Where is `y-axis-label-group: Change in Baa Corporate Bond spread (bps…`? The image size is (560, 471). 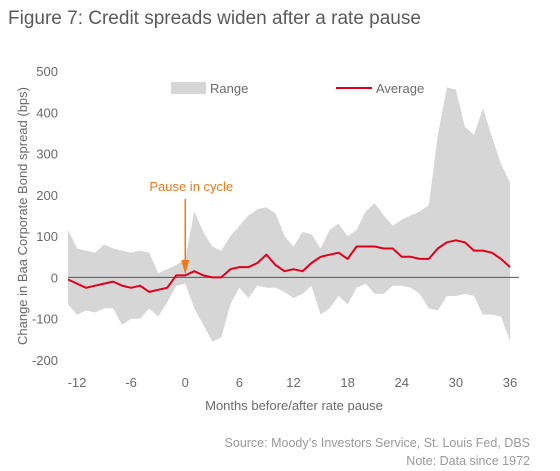 y-axis-label-group: Change in Baa Corporate Bond spread (bps… is located at coordinates (22, 216).